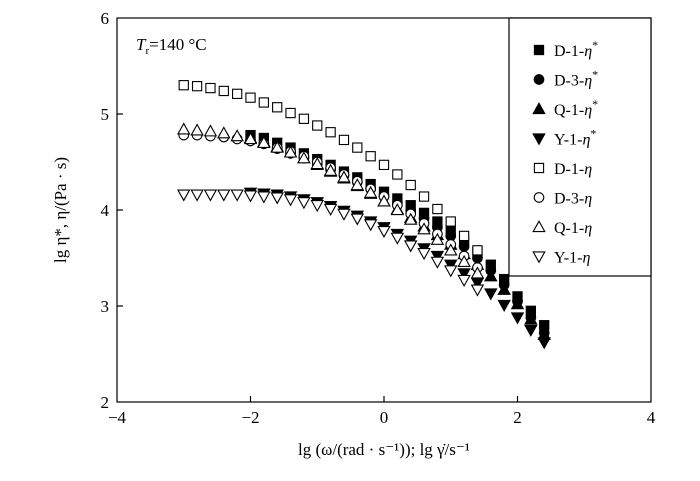 This screenshot has width=700, height=481. Describe the element at coordinates (105, 18) in the screenshot. I see `y-tick-label: 6` at that location.